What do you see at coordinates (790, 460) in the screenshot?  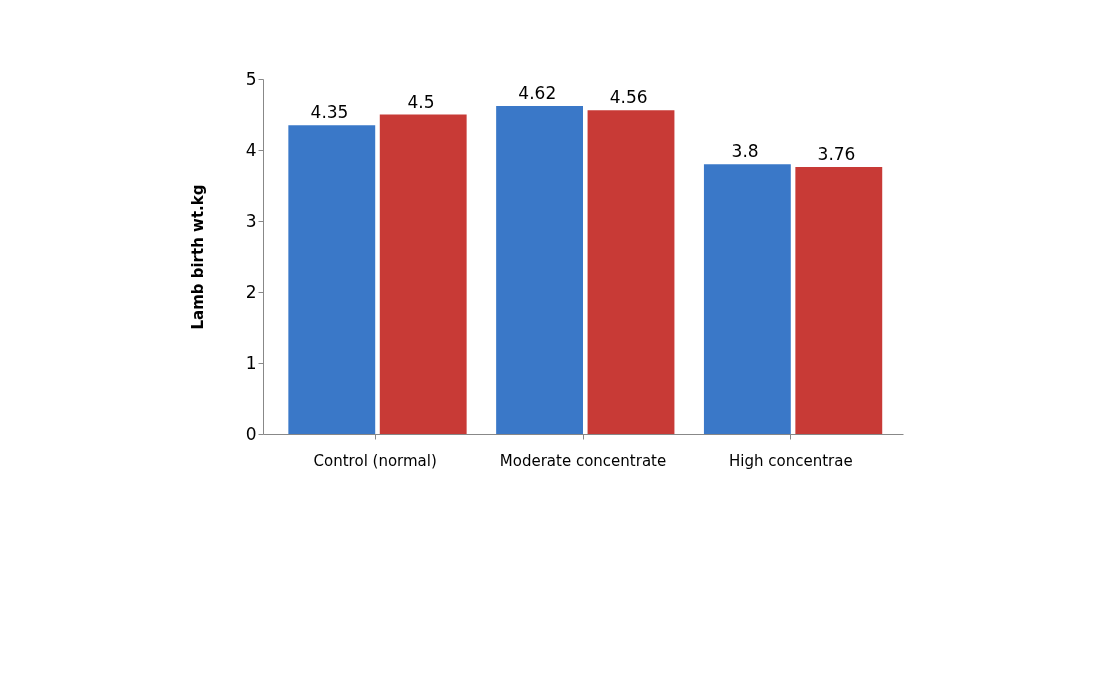 I see `x-tick-label: High concentrae` at bounding box center [790, 460].